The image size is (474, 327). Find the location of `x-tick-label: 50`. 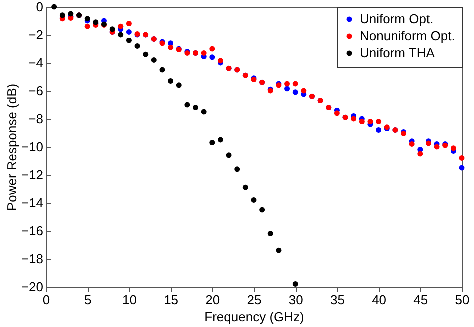

x-tick-label: 50 is located at coordinates (462, 300).